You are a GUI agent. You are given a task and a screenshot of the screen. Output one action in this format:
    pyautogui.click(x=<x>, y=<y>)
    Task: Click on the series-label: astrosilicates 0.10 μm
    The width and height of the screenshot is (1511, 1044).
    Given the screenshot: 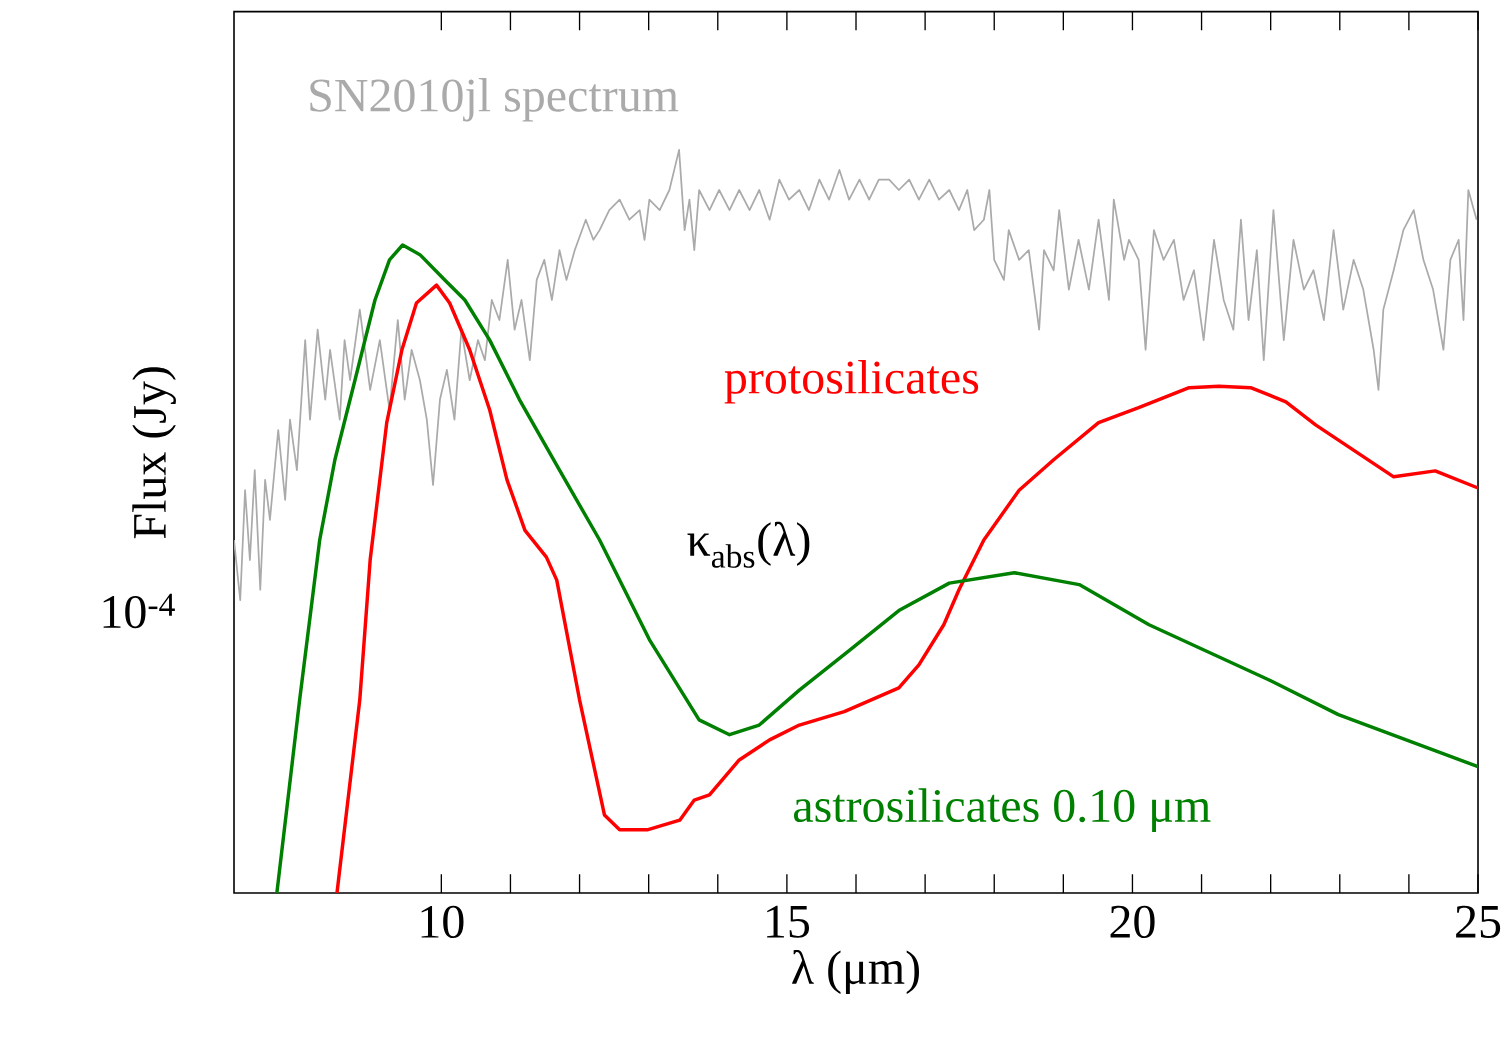 What is the action you would take?
    pyautogui.click(x=1002, y=810)
    